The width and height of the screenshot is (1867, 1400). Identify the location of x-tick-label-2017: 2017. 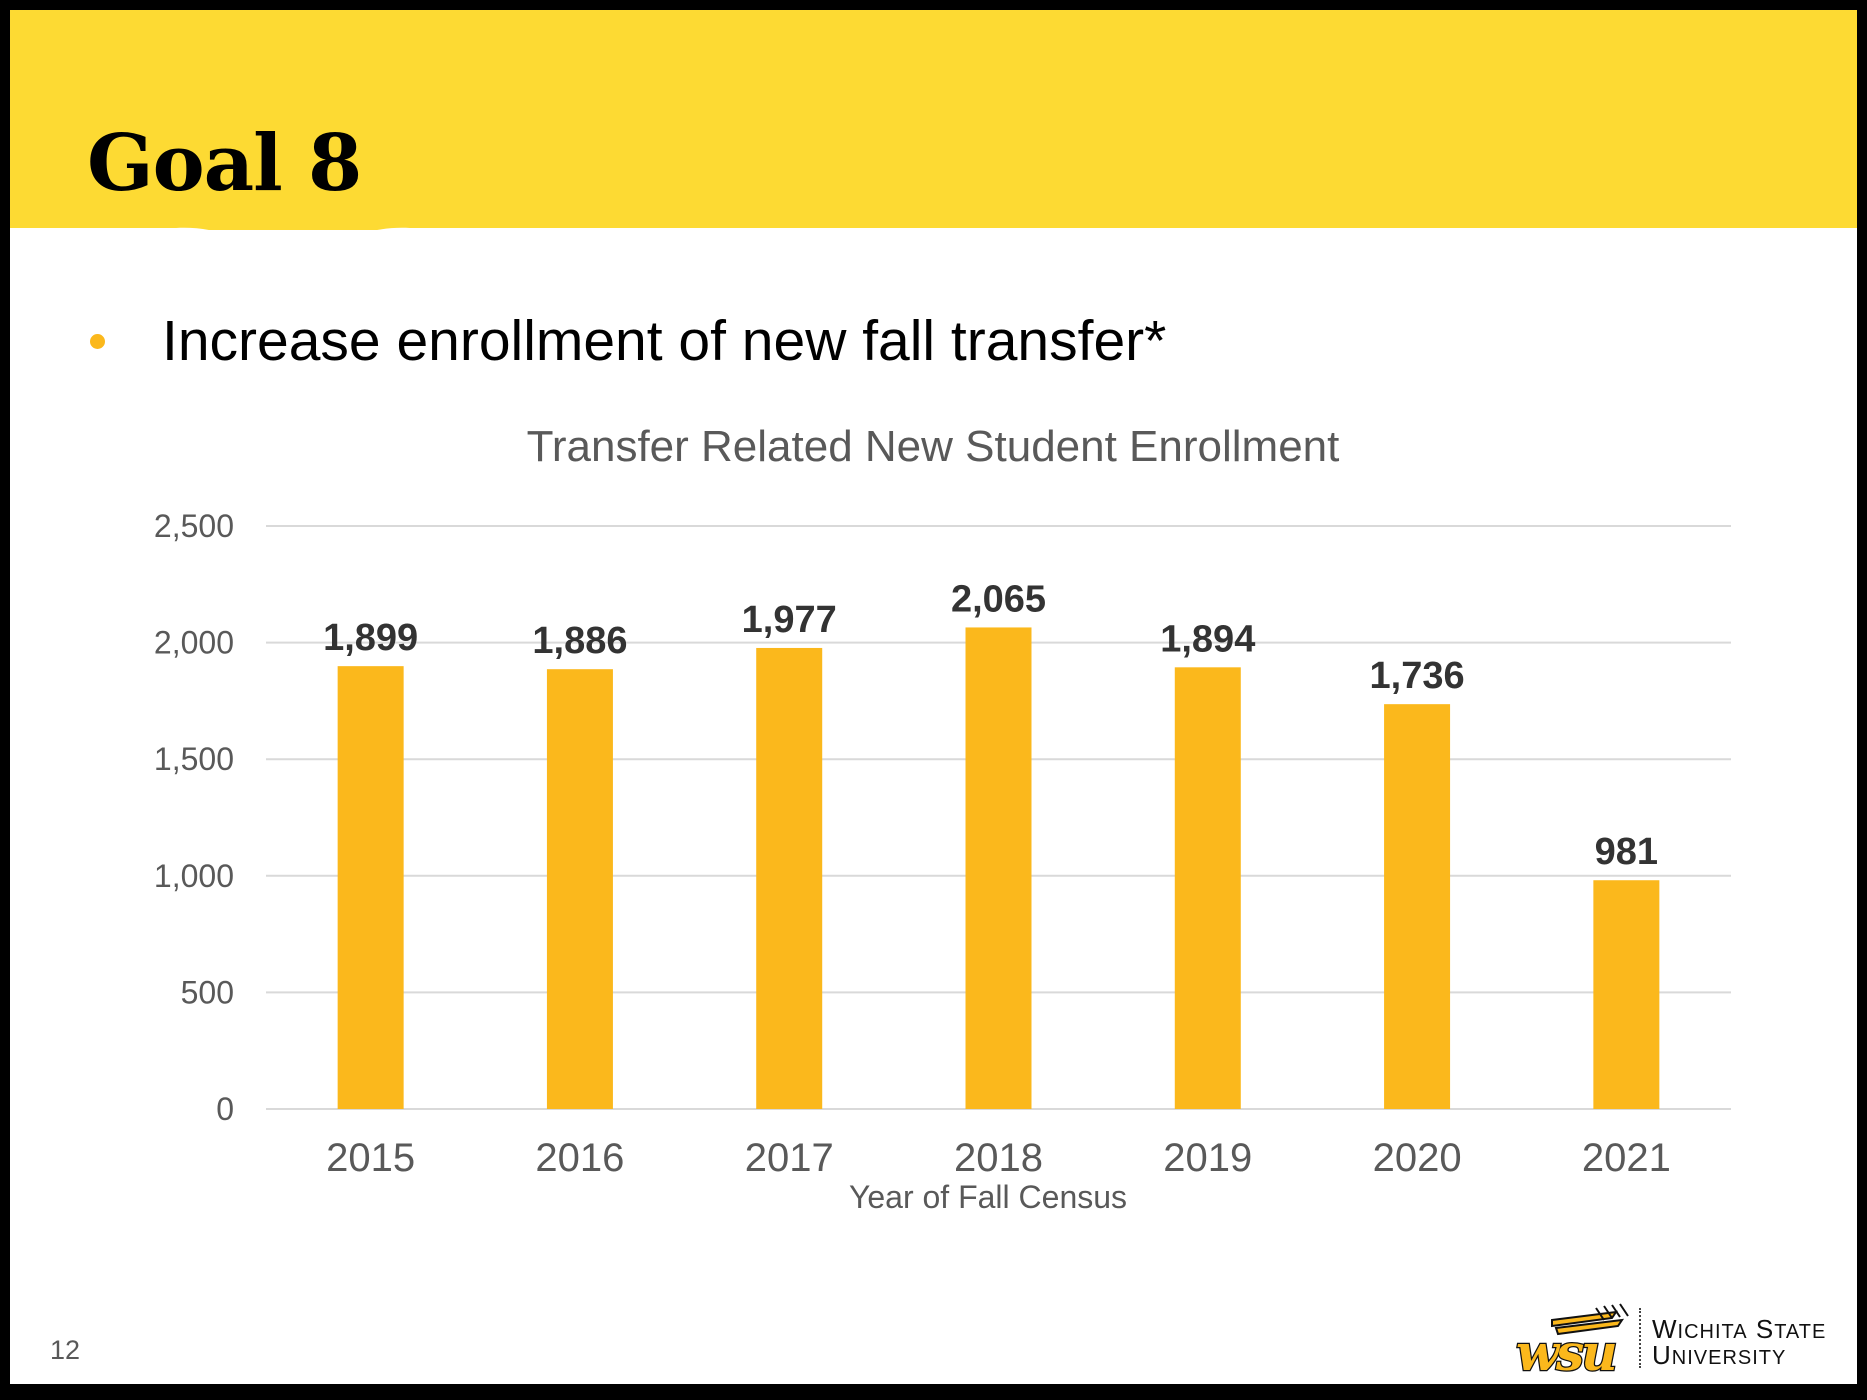
(789, 1158).